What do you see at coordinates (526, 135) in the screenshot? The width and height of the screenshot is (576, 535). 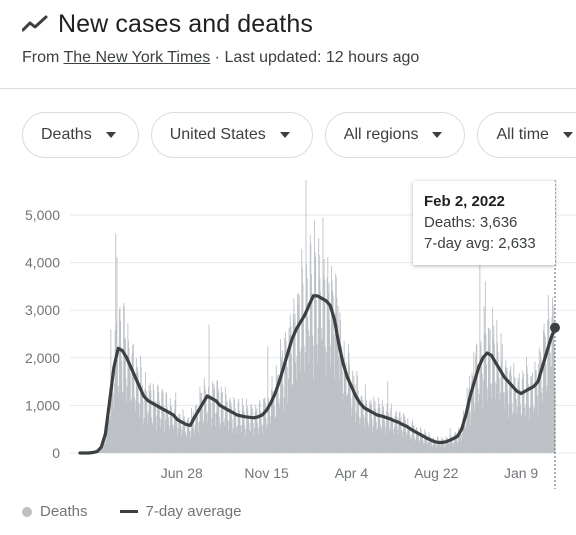 I see `time-range-dropdown: All time` at bounding box center [526, 135].